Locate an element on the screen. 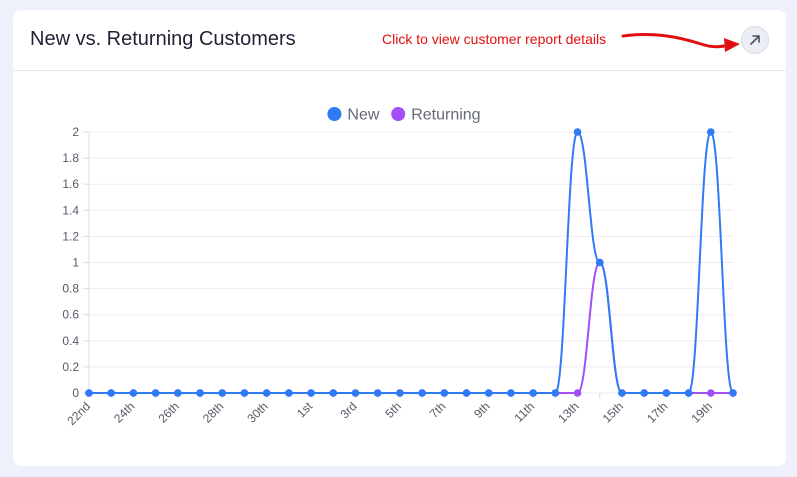 This screenshot has width=797, height=477. x-tick-label: 30th is located at coordinates (257, 412).